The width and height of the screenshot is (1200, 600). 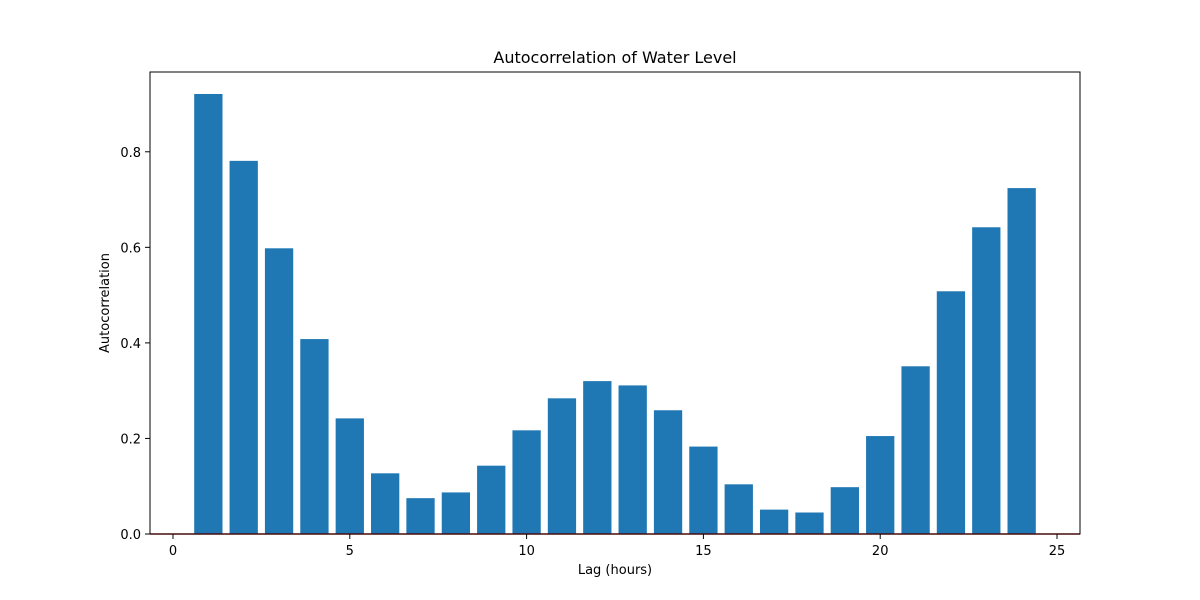 What do you see at coordinates (173, 551) in the screenshot?
I see `x-tick-label: 0` at bounding box center [173, 551].